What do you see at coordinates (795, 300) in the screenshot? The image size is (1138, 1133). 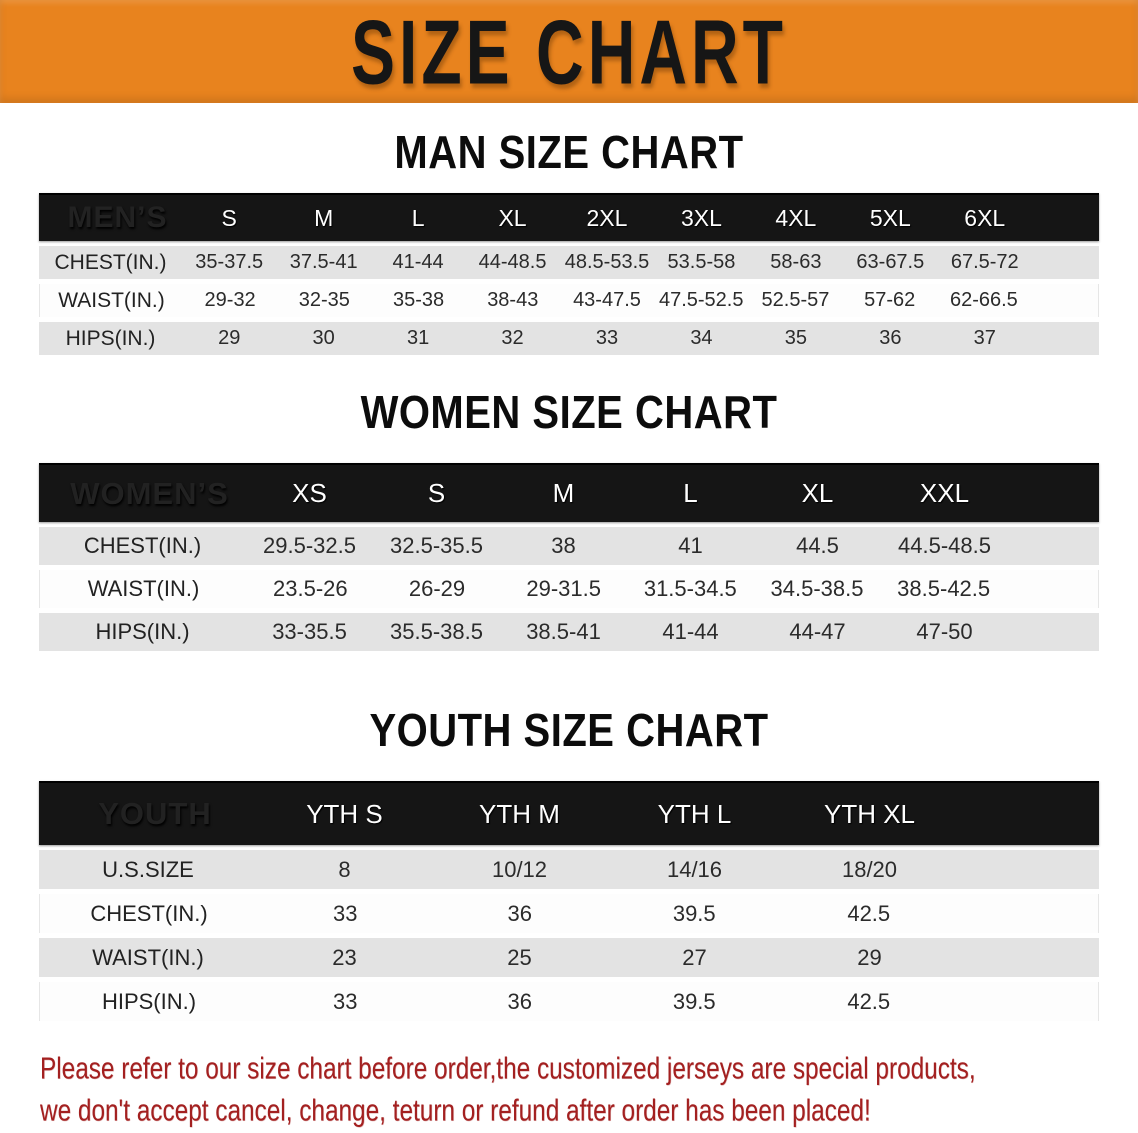 I see `size-value: 52.5-57` at bounding box center [795, 300].